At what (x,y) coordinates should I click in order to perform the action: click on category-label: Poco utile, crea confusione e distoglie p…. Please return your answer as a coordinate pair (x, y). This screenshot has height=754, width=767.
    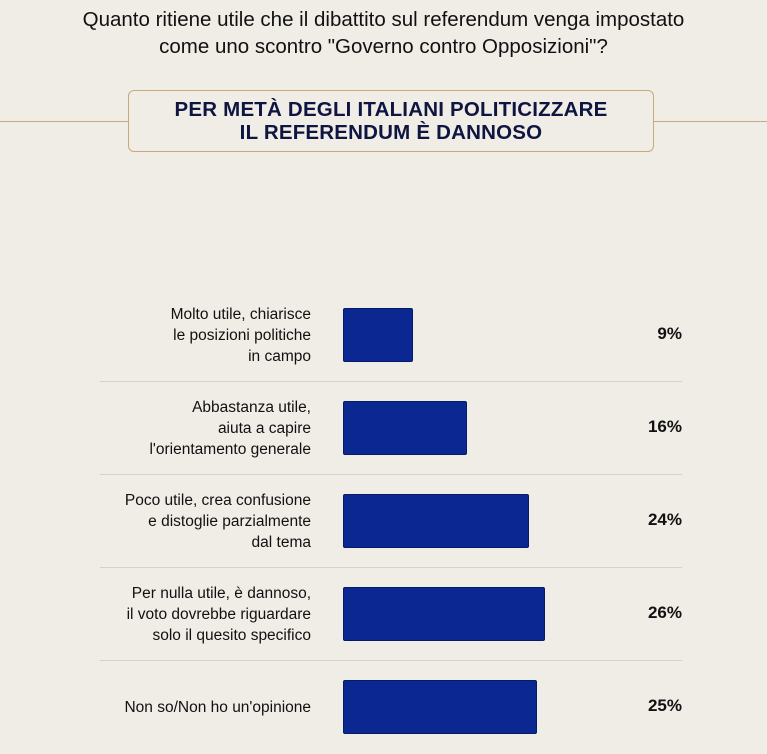
    Looking at the image, I should click on (218, 521).